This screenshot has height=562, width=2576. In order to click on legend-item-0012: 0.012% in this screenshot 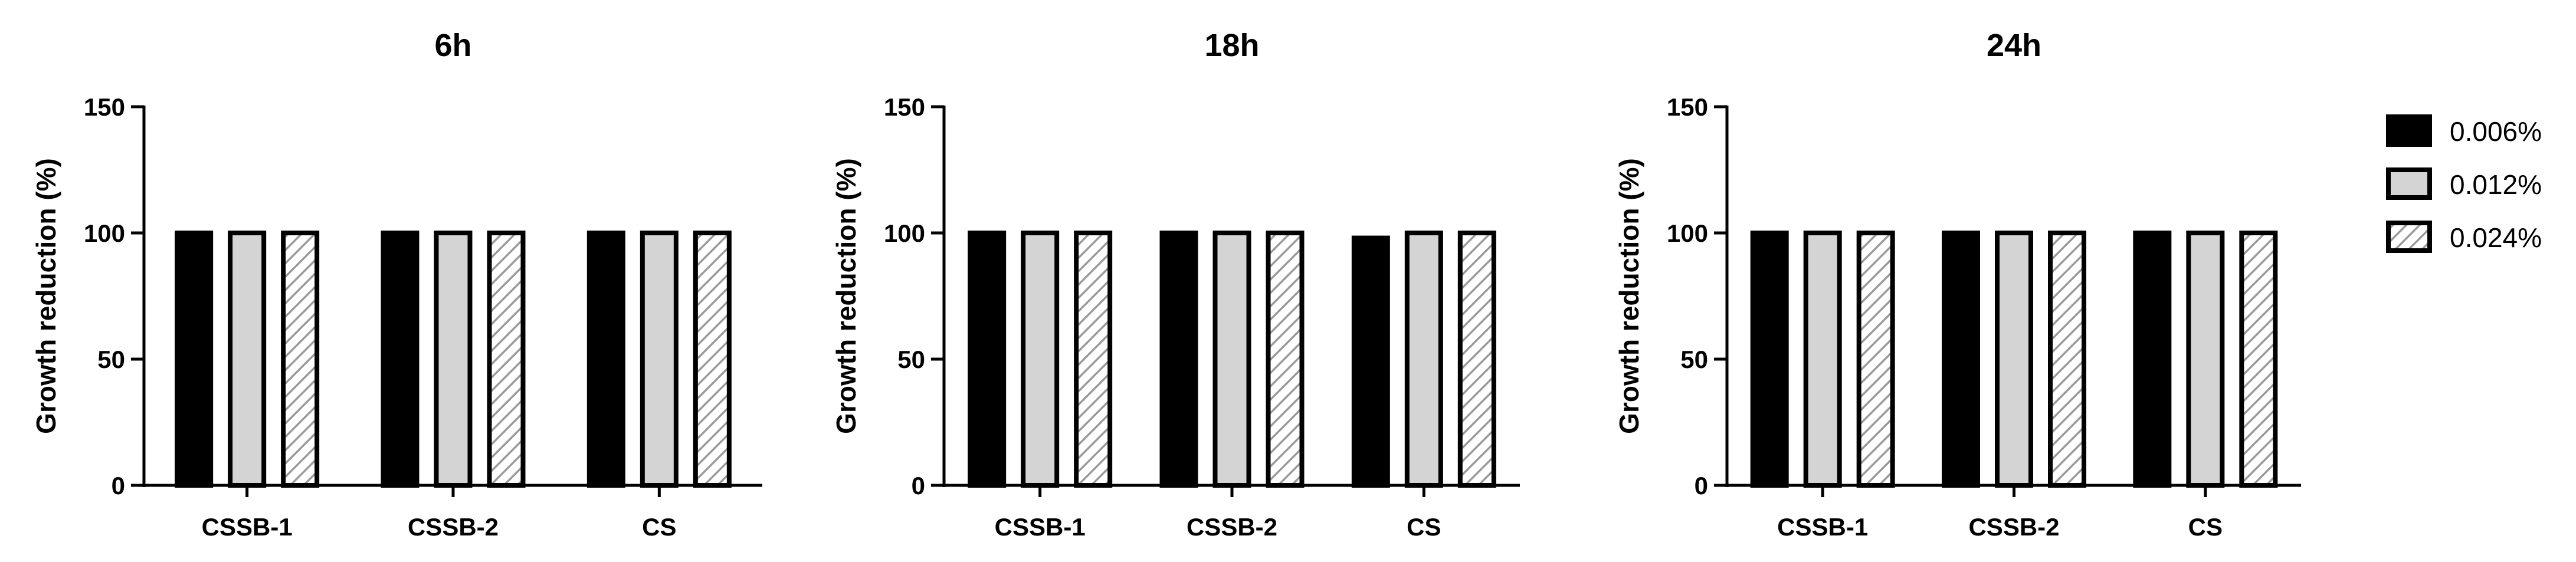, I will do `click(2464, 184)`.